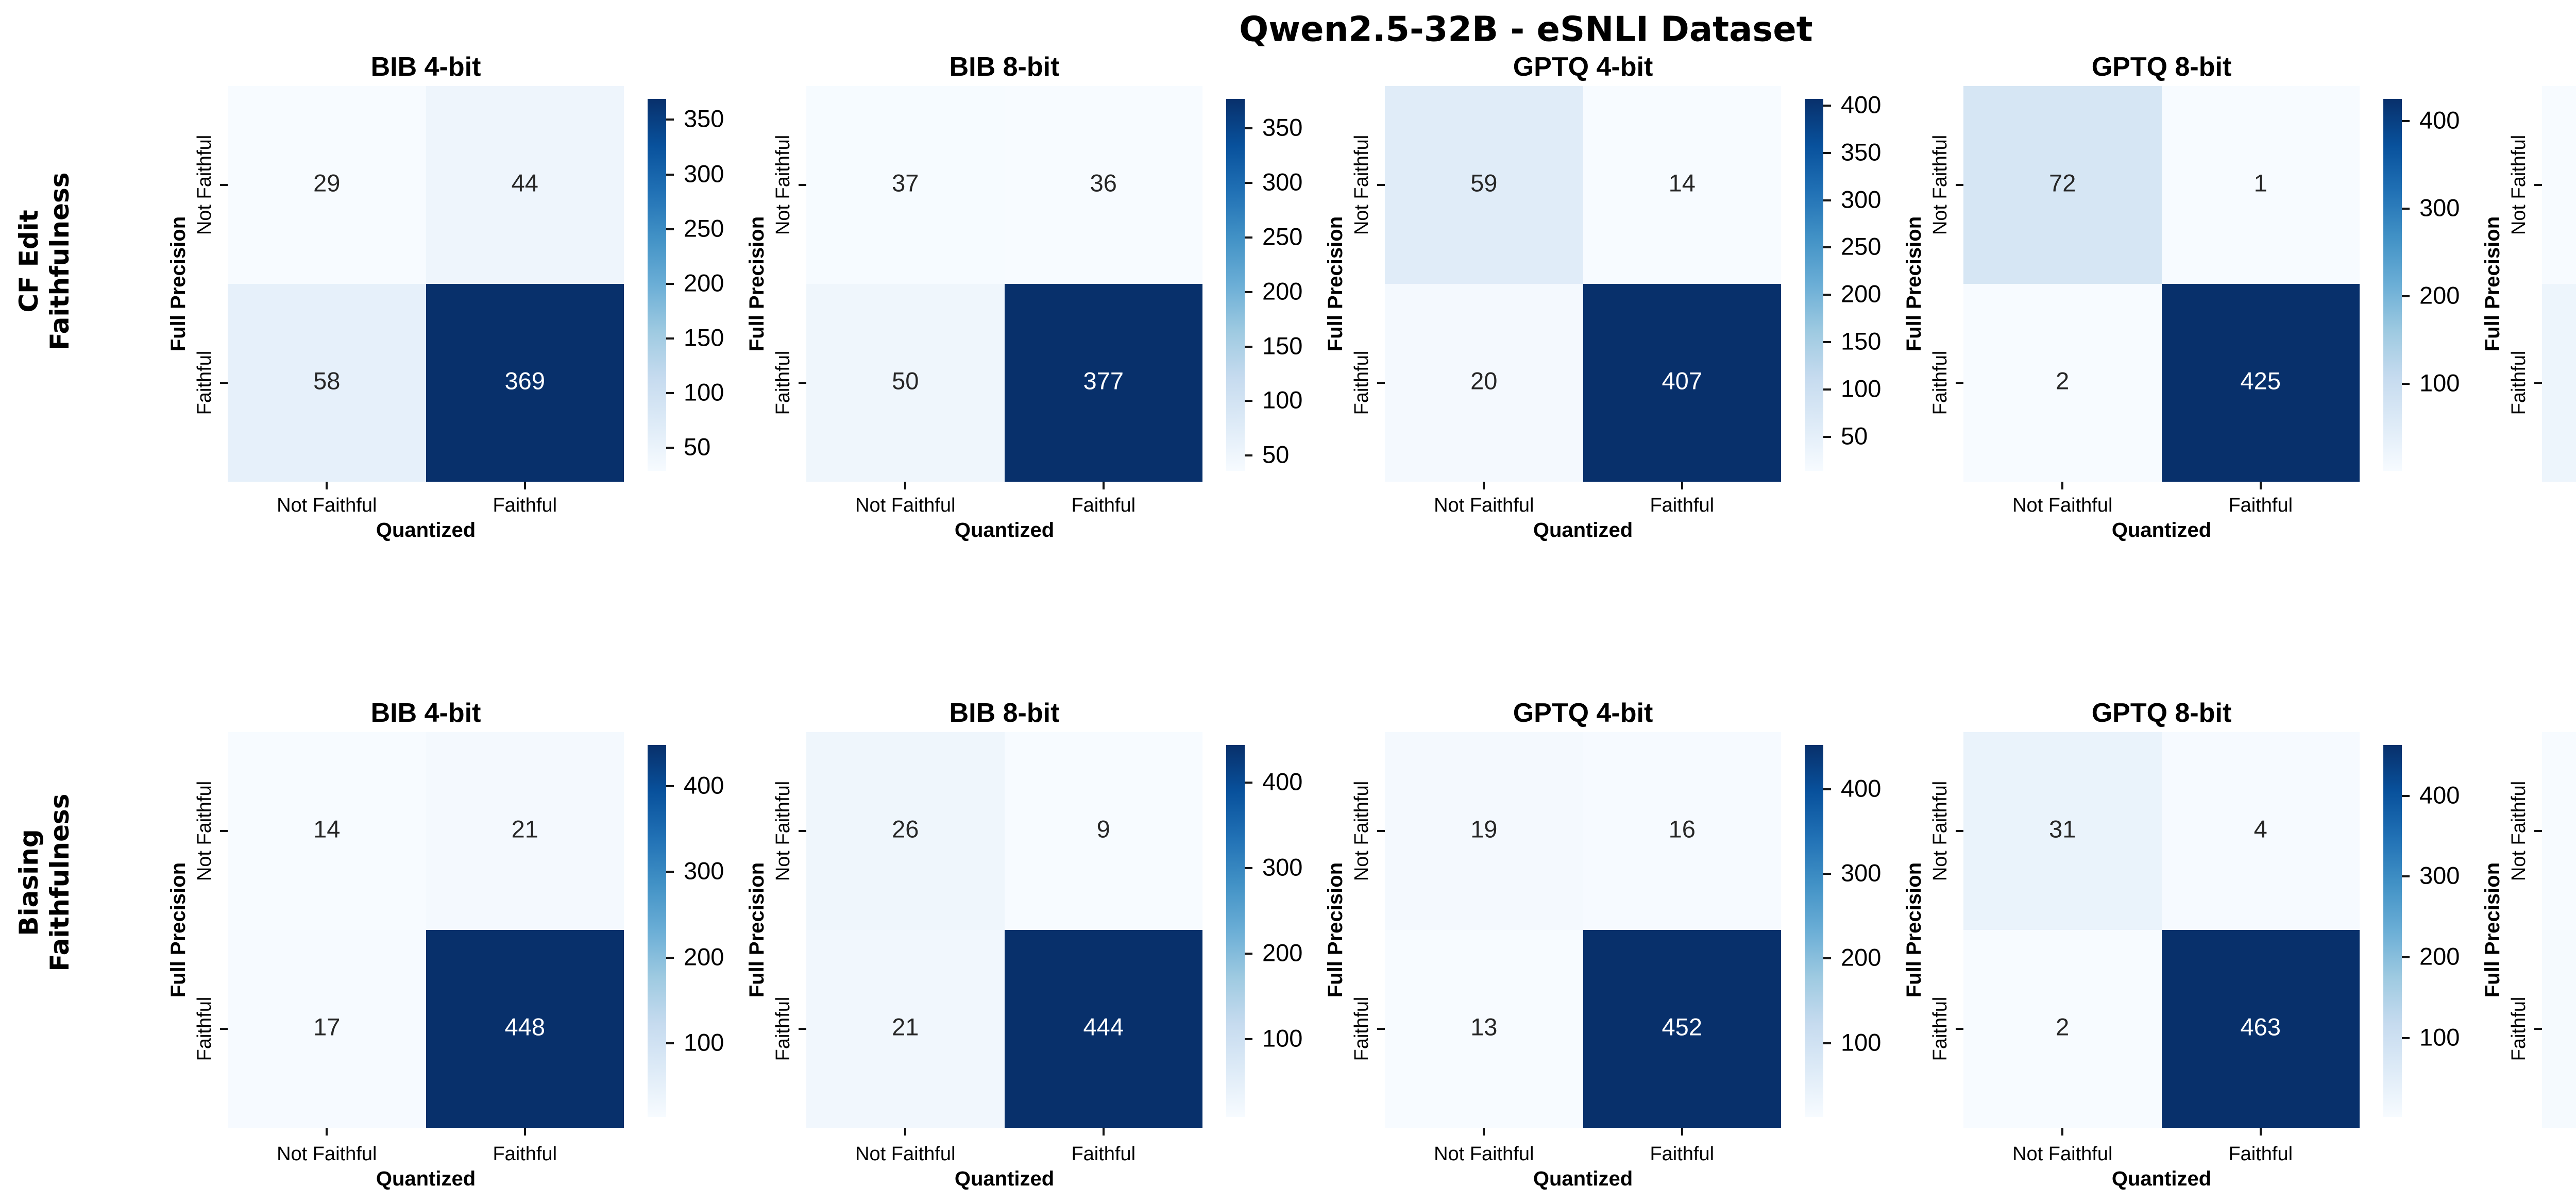 This screenshot has width=2576, height=1203. What do you see at coordinates (60, 882) in the screenshot?
I see `row-label-line: Faithfulness` at bounding box center [60, 882].